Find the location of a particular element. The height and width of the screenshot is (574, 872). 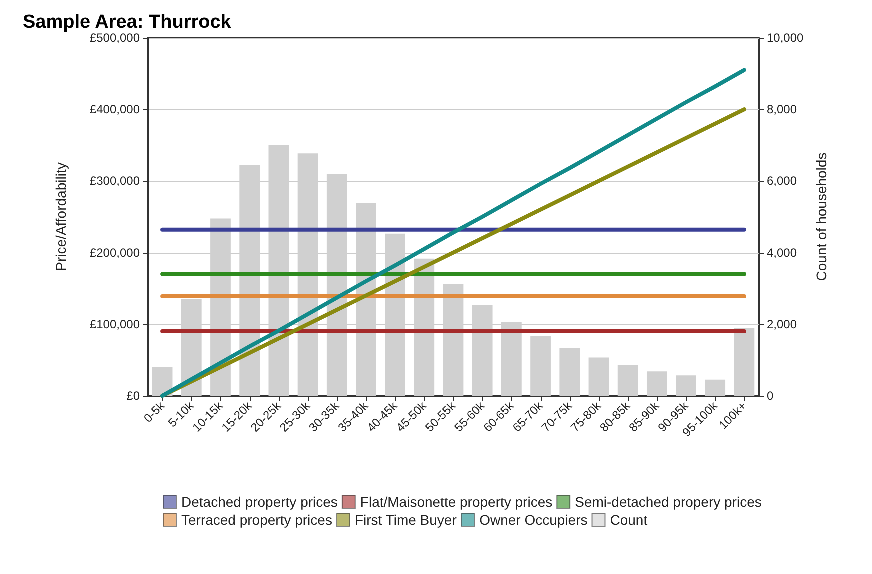

y-tick-label: £200,000 is located at coordinates (115, 253).